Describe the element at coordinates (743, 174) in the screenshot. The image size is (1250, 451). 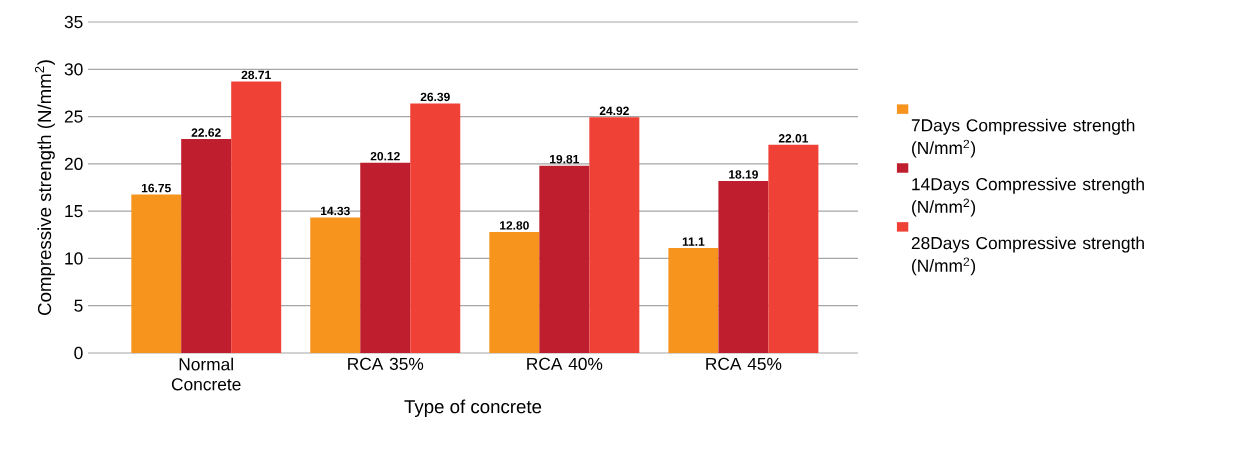
I see `data-label: 18.19` at that location.